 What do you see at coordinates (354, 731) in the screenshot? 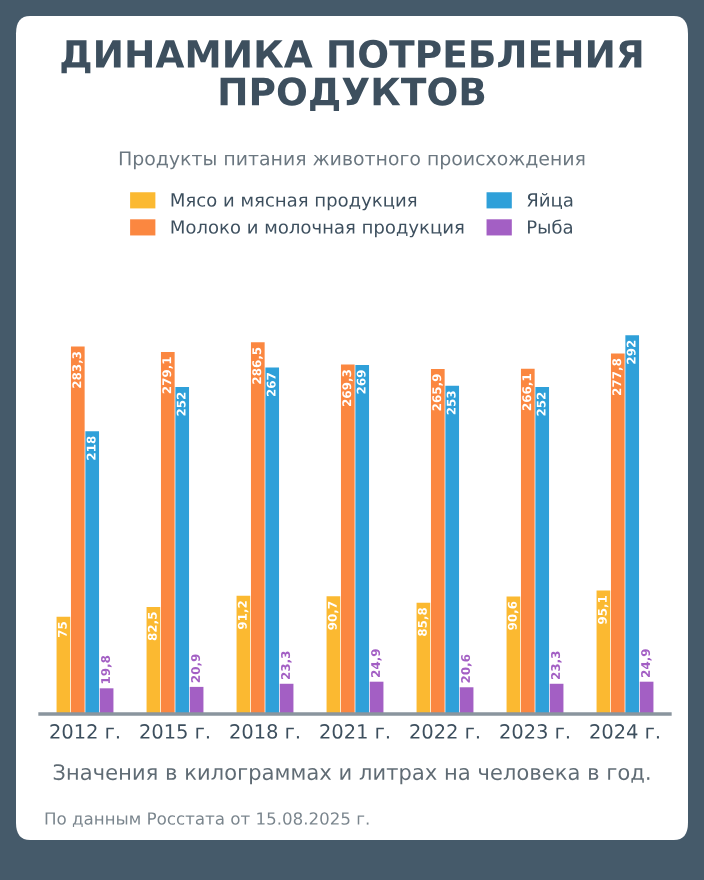
I see `x-tick-label: 2021 г.` at bounding box center [354, 731].